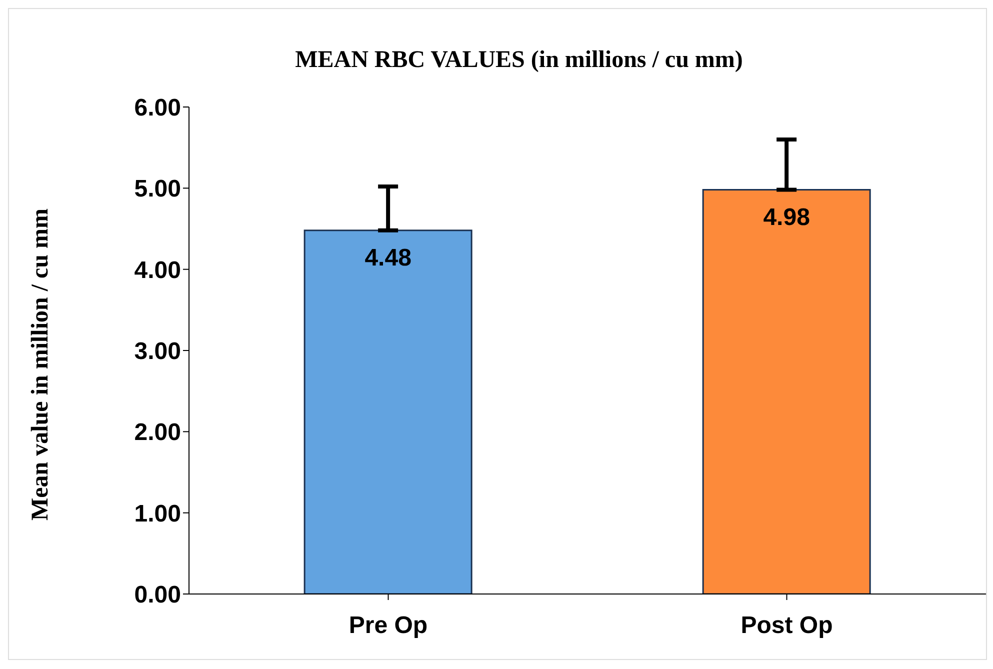 The height and width of the screenshot is (669, 993). Describe the element at coordinates (157, 595) in the screenshot. I see `y-tick-label: 0.00` at that location.